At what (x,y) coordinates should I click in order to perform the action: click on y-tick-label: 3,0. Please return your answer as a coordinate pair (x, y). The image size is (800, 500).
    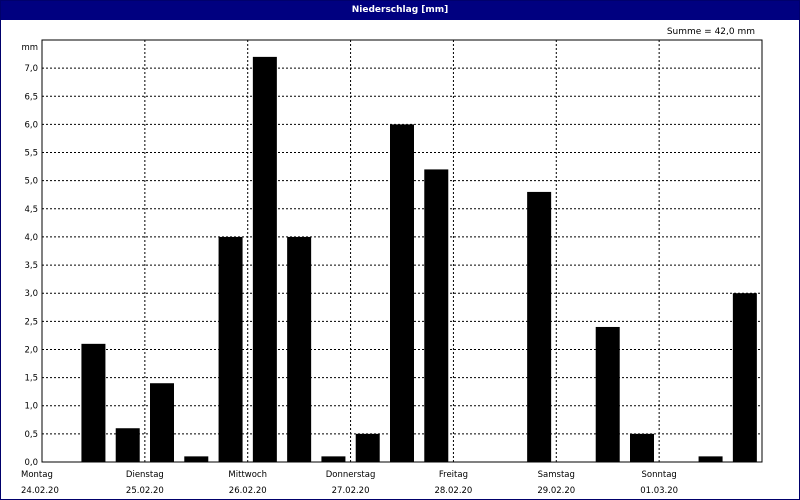
    Looking at the image, I should click on (31, 294).